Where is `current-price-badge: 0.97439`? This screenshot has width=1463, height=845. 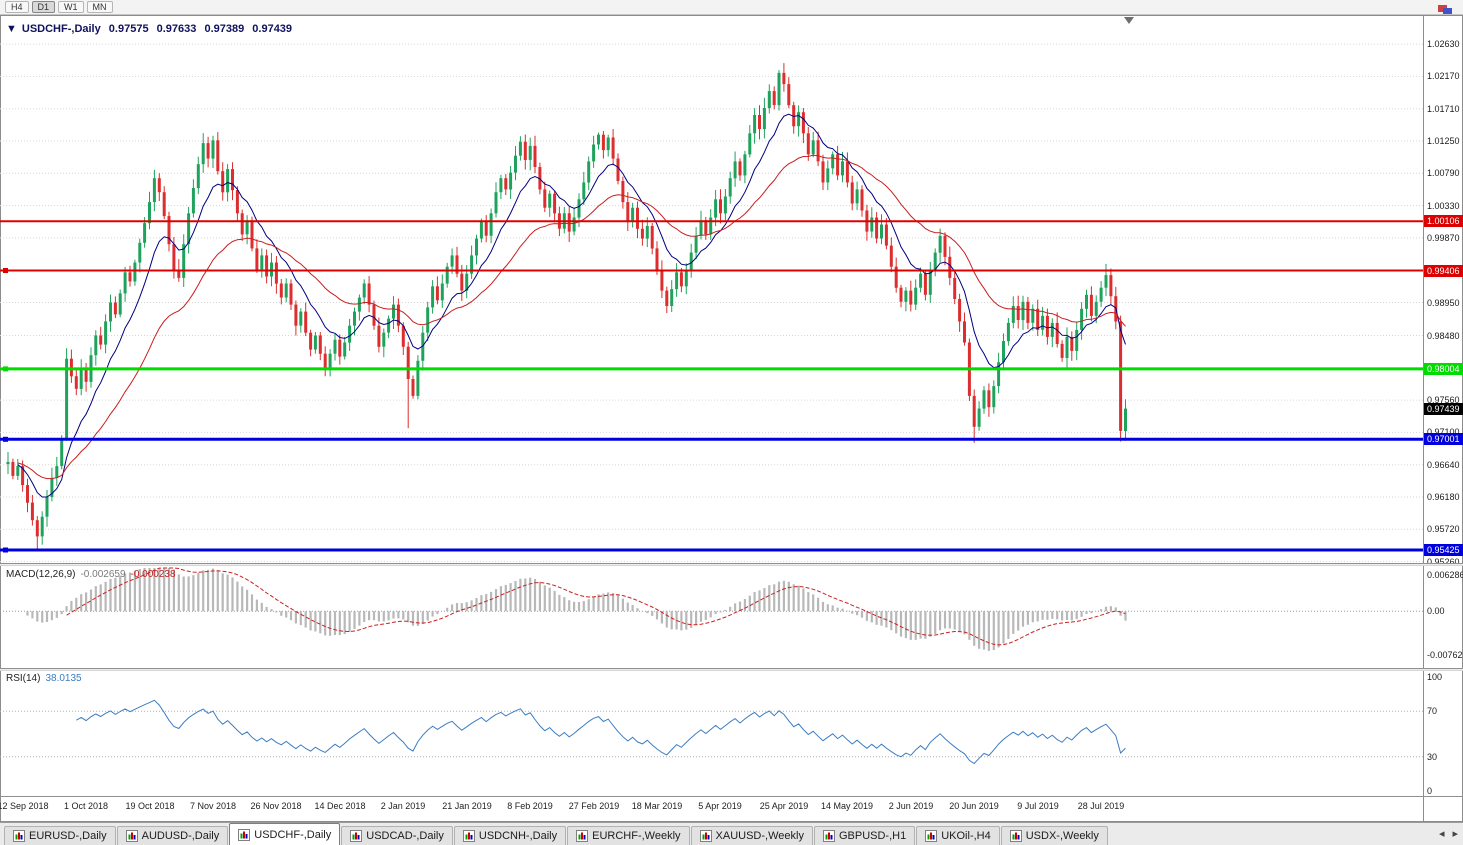
current-price-badge: 0.97439 is located at coordinates (1443, 408).